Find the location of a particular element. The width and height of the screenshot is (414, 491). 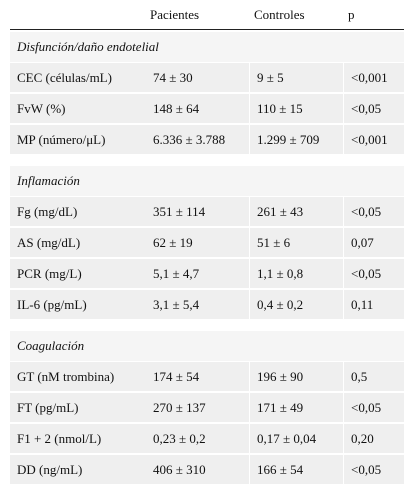

table-cell: 270 ± 137 is located at coordinates (197, 407).